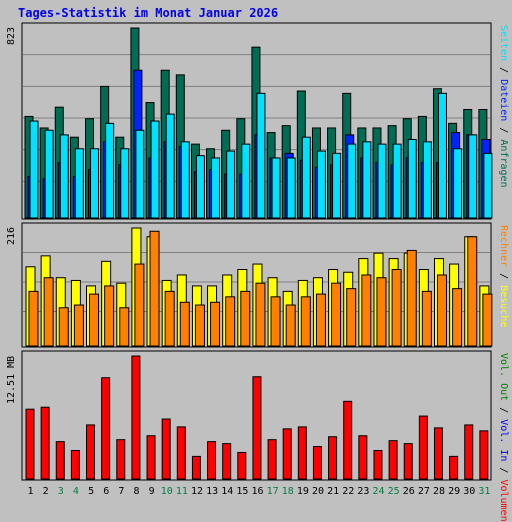 The width and height of the screenshot is (512, 522). I want to click on legend-volume: Vol. Out / Vol. In / Volumen, so click(503, 437).